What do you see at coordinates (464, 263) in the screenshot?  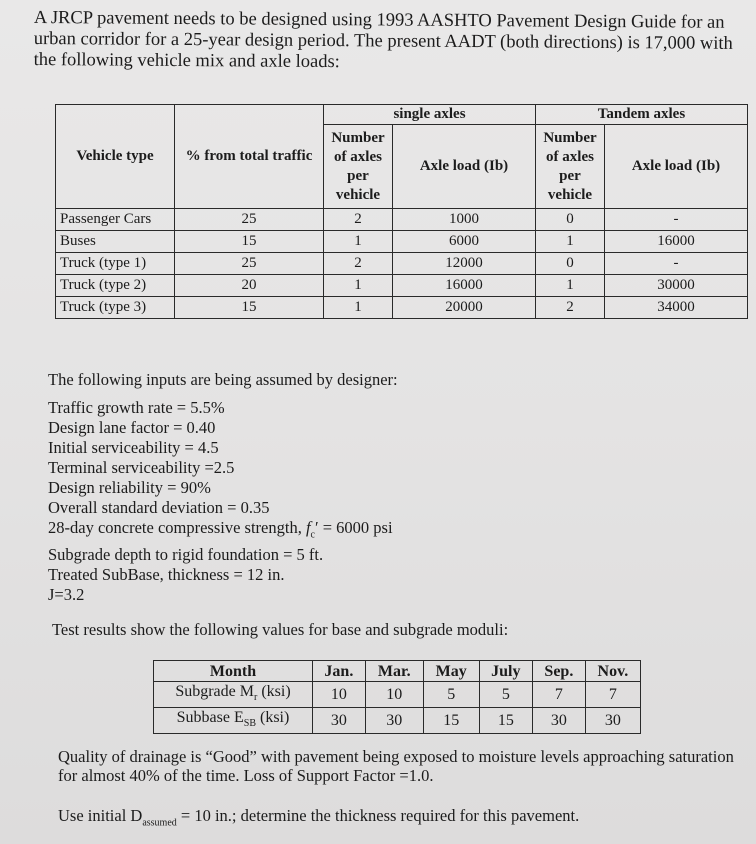 I see `table-cell: 12000` at bounding box center [464, 263].